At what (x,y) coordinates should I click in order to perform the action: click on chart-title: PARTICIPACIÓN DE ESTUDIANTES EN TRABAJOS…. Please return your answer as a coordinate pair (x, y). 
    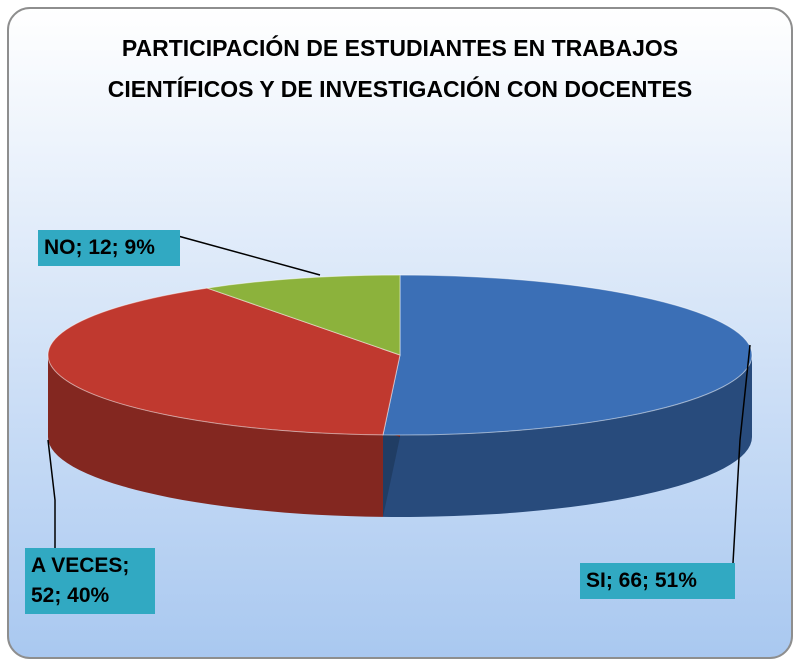
    Looking at the image, I should click on (400, 68).